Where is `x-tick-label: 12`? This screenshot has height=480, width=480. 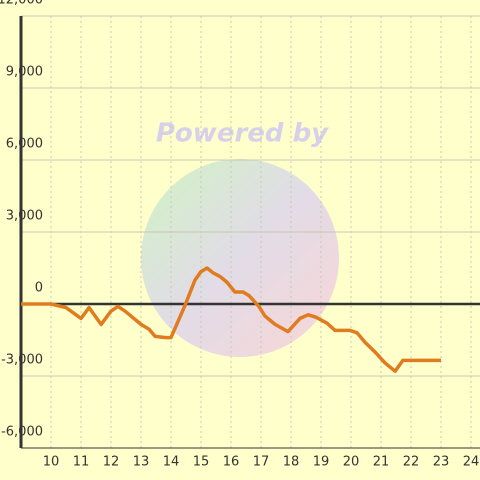
x-tick-label: 12 is located at coordinates (111, 462).